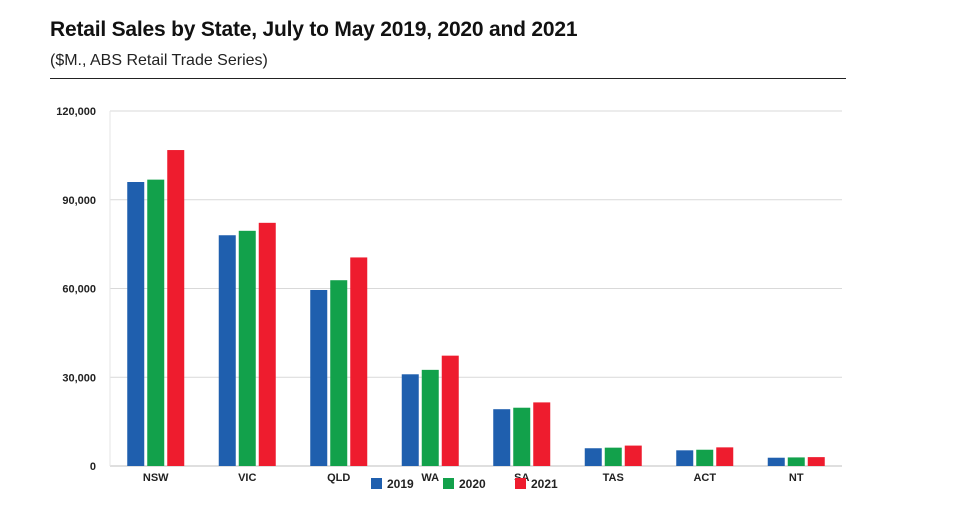 This screenshot has height=514, width=960. I want to click on y-tick-label: 60,000, so click(79, 290).